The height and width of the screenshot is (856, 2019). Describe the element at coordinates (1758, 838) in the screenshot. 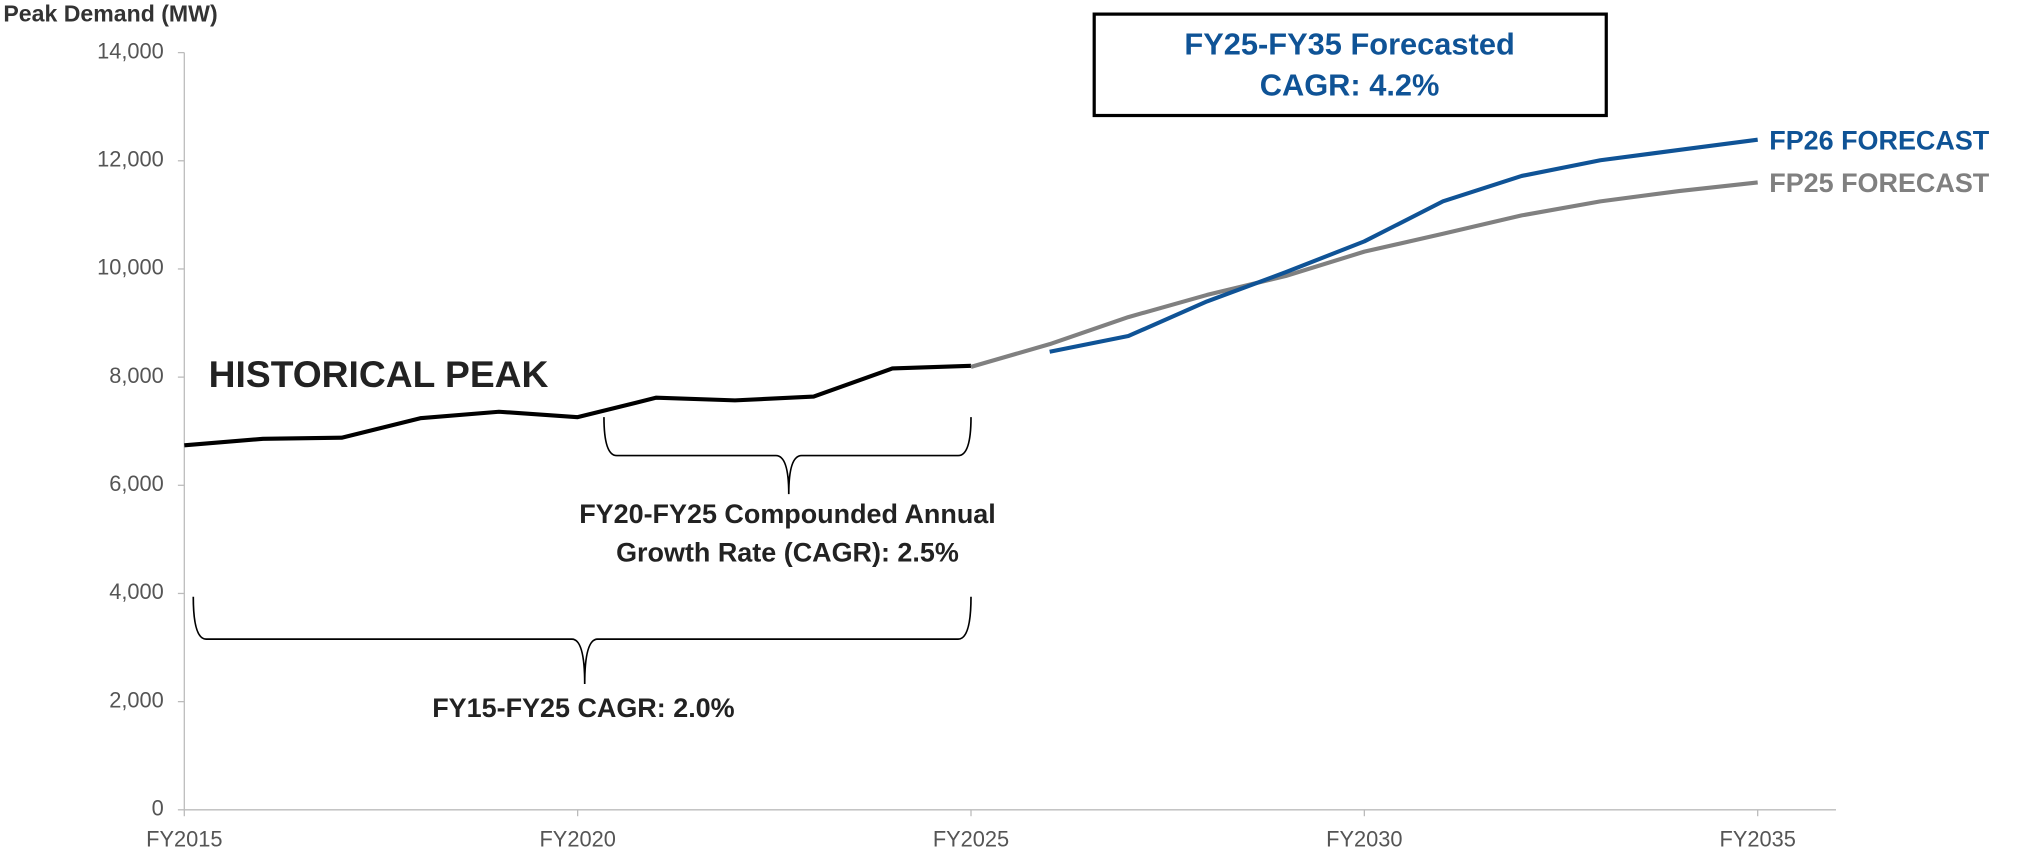

I see `x-tick-label: FY2035` at that location.